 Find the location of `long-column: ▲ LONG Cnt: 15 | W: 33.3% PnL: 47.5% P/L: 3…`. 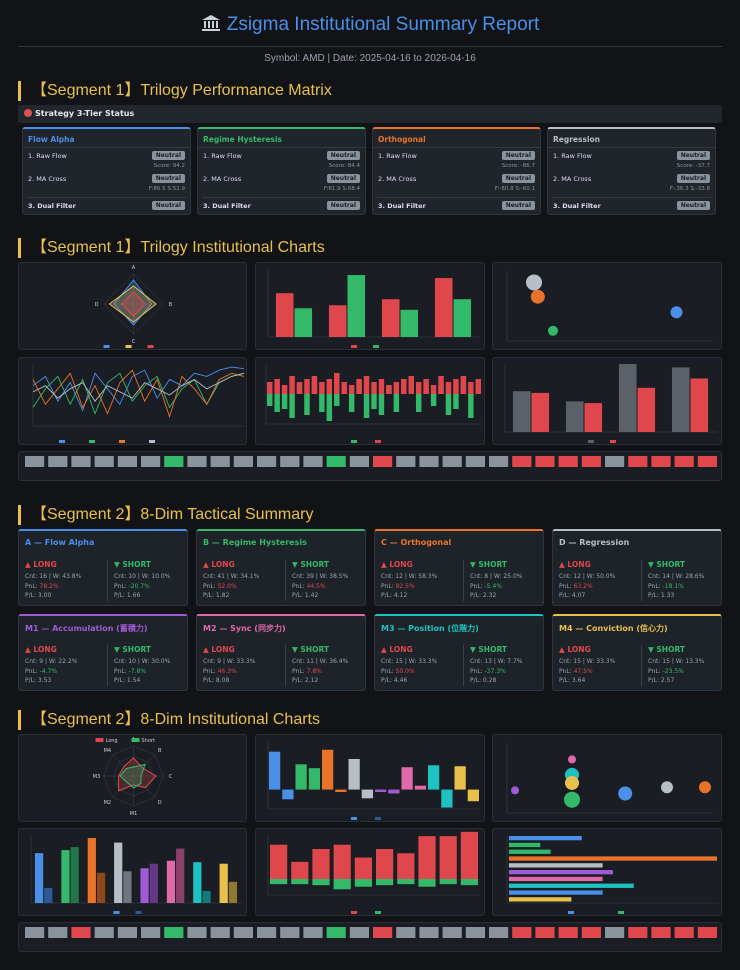

long-column: ▲ LONG Cnt: 15 | W: 33.3% PnL: 47.5% P/L: 3… is located at coordinates (599, 665).